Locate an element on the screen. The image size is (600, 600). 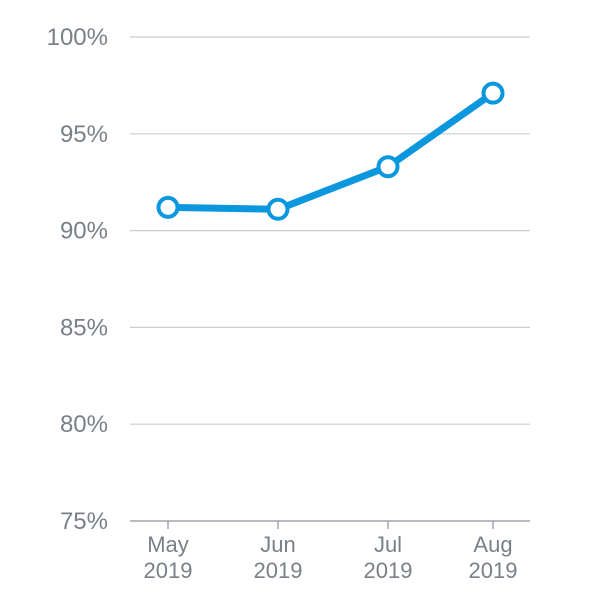
y-tick-label: 85% is located at coordinates (84, 327).